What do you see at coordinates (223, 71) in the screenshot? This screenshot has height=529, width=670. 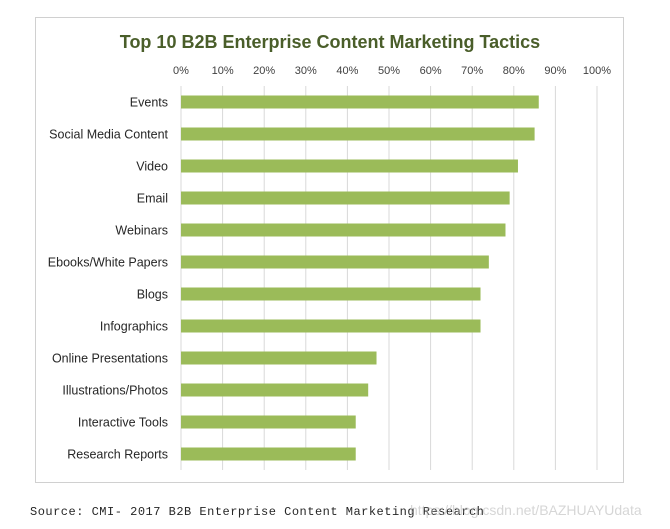 I see `x-tick-label: 10%` at bounding box center [223, 71].